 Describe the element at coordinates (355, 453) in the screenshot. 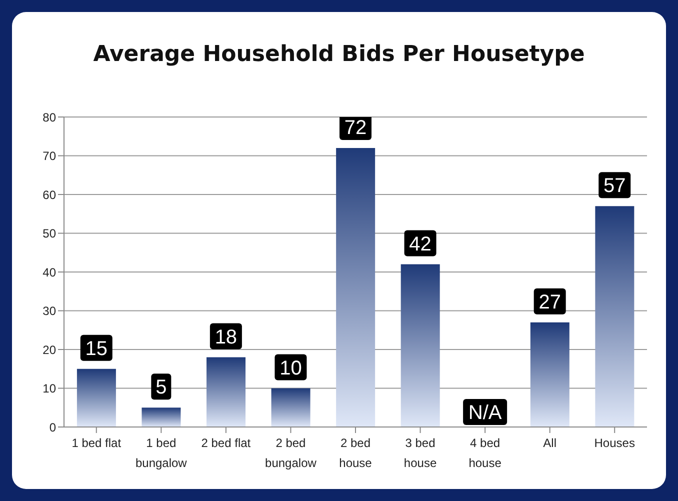

I see `x-tick-label: 2 bed house` at that location.